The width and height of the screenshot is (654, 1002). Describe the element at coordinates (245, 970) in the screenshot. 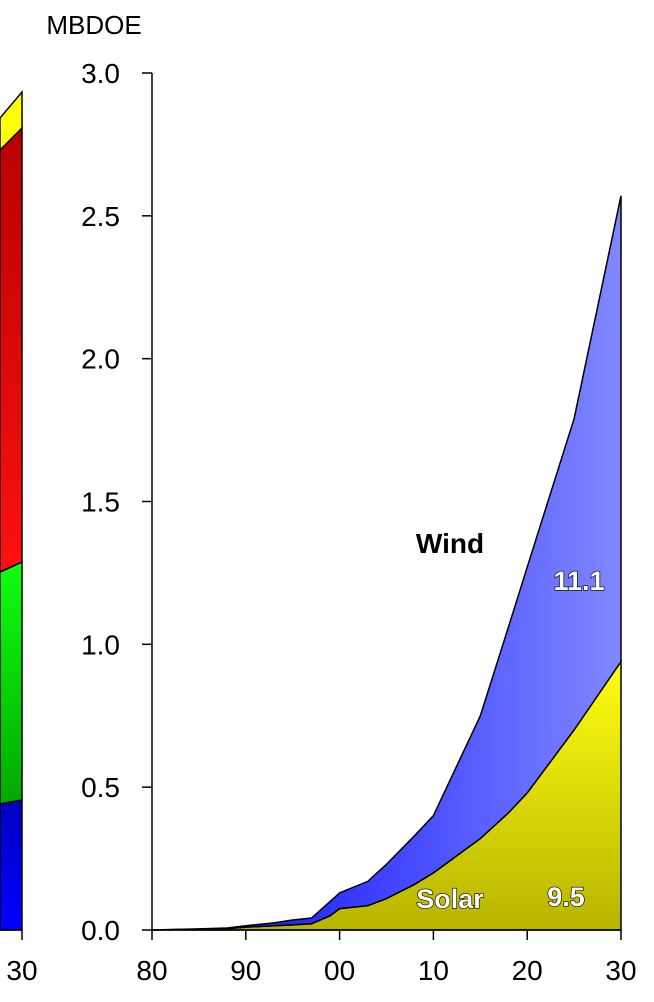

I see `x-tick-label: 90` at that location.